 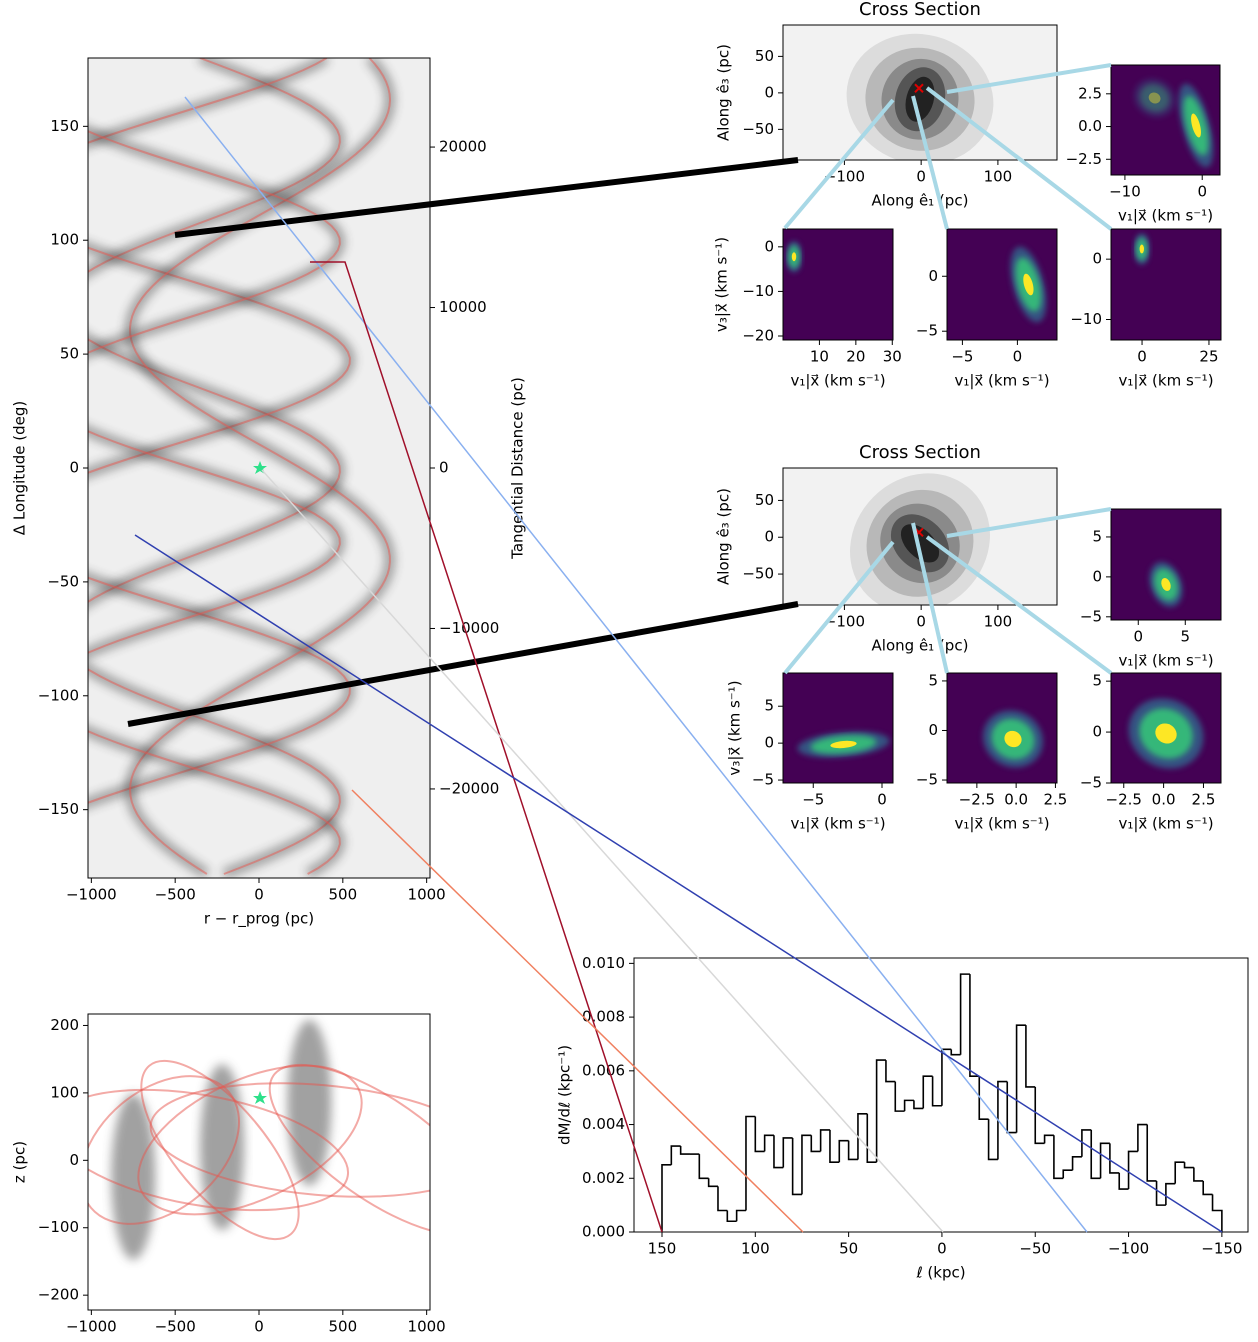 What do you see at coordinates (1055, 800) in the screenshot?
I see `x-tick-label: 2.5` at bounding box center [1055, 800].